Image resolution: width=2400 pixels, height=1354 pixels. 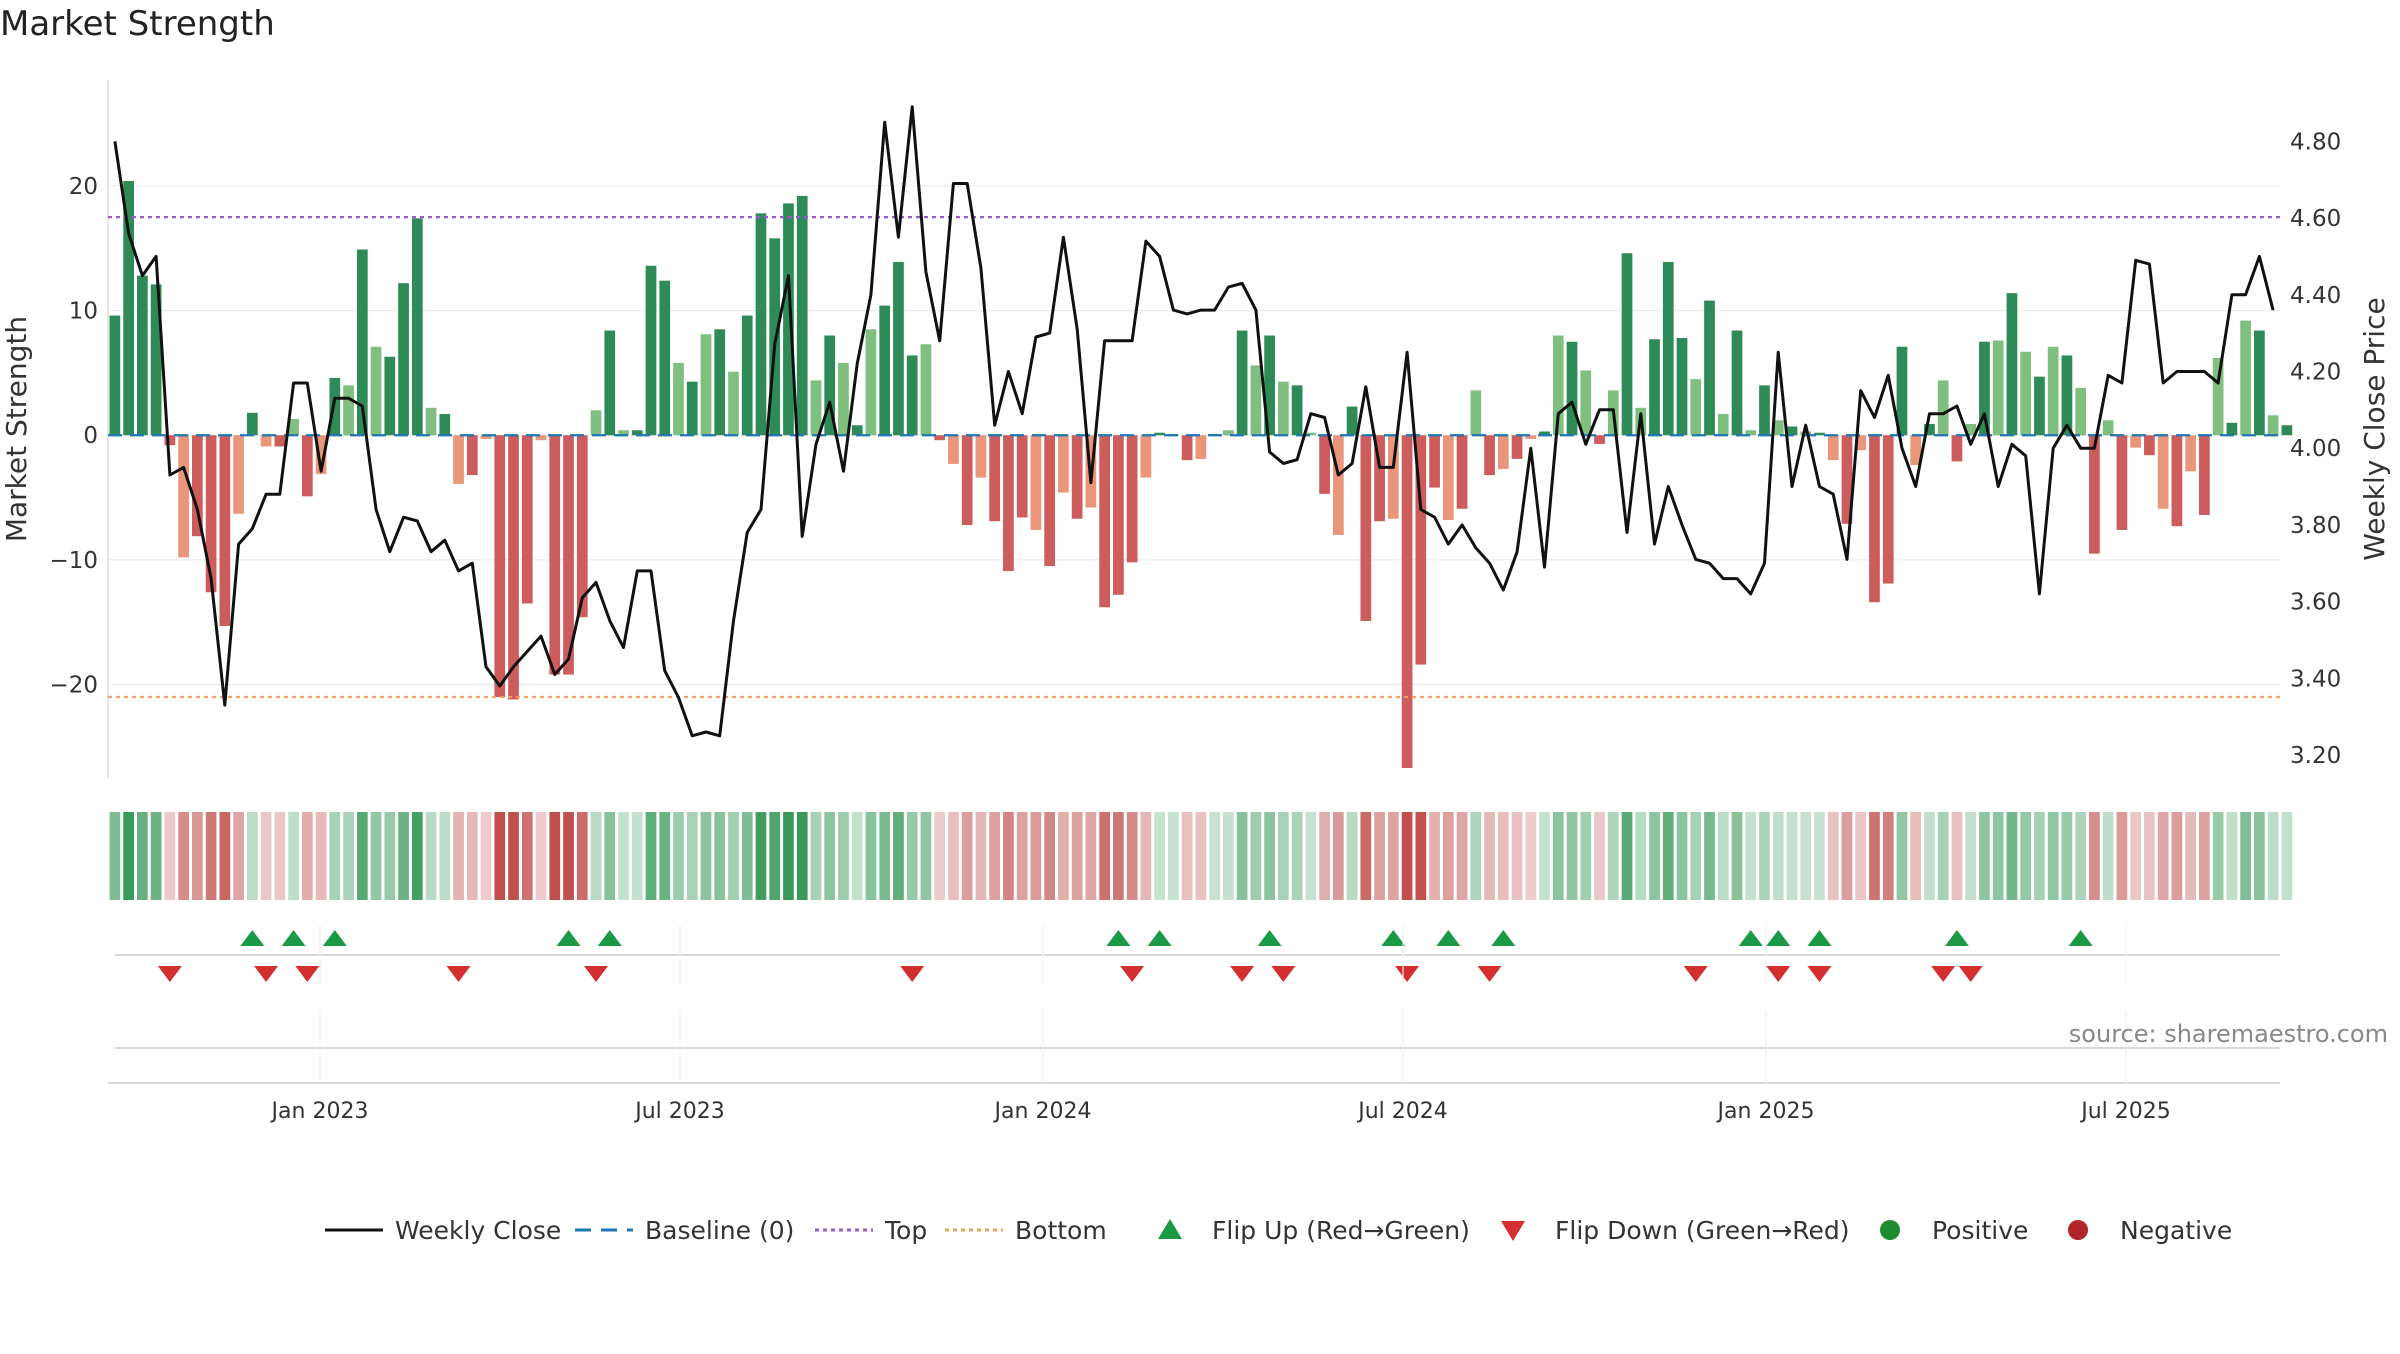 What do you see at coordinates (1201, 856) in the screenshot?
I see `strength-heat-strip` at bounding box center [1201, 856].